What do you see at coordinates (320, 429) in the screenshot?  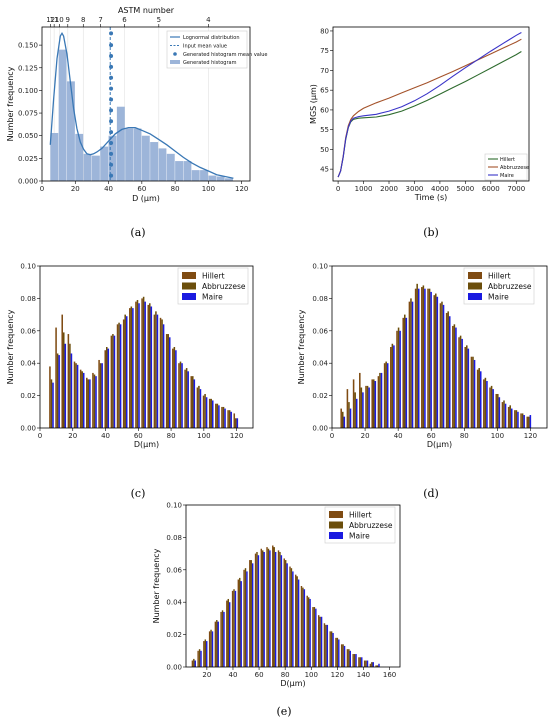 I see `y-tick-label: 0.00` at bounding box center [320, 429].